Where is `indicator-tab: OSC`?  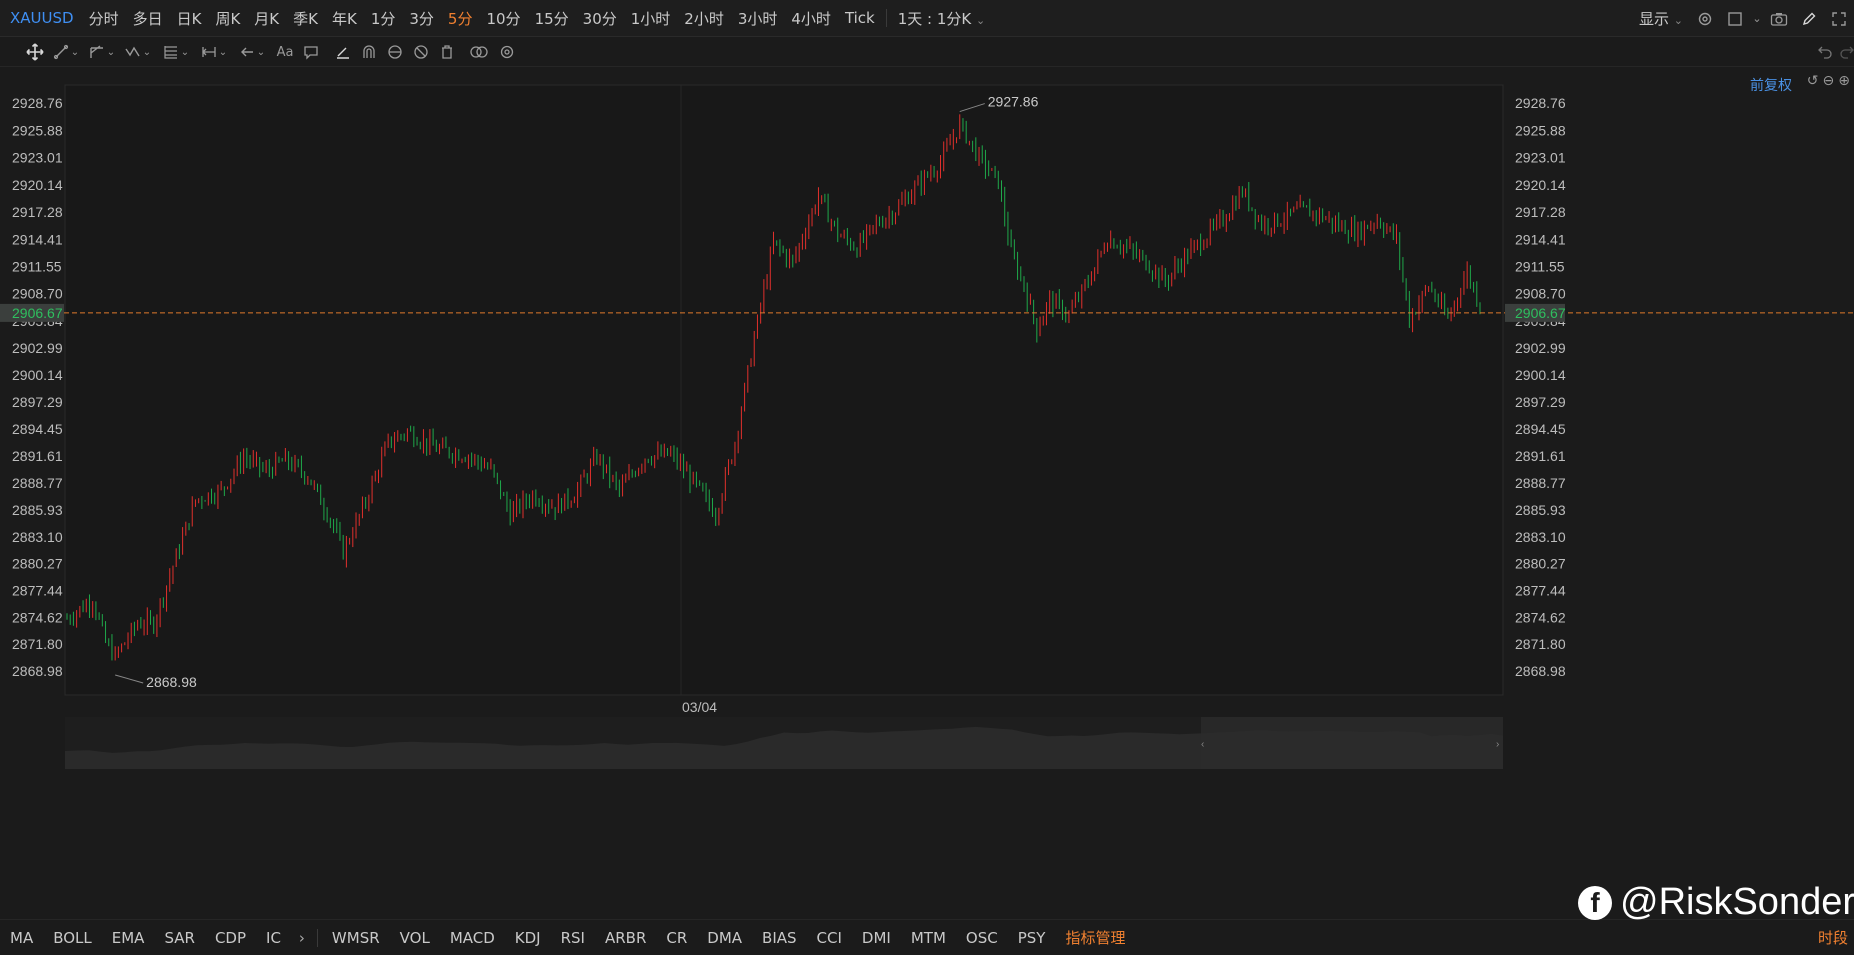
indicator-tab: OSC is located at coordinates (981, 937).